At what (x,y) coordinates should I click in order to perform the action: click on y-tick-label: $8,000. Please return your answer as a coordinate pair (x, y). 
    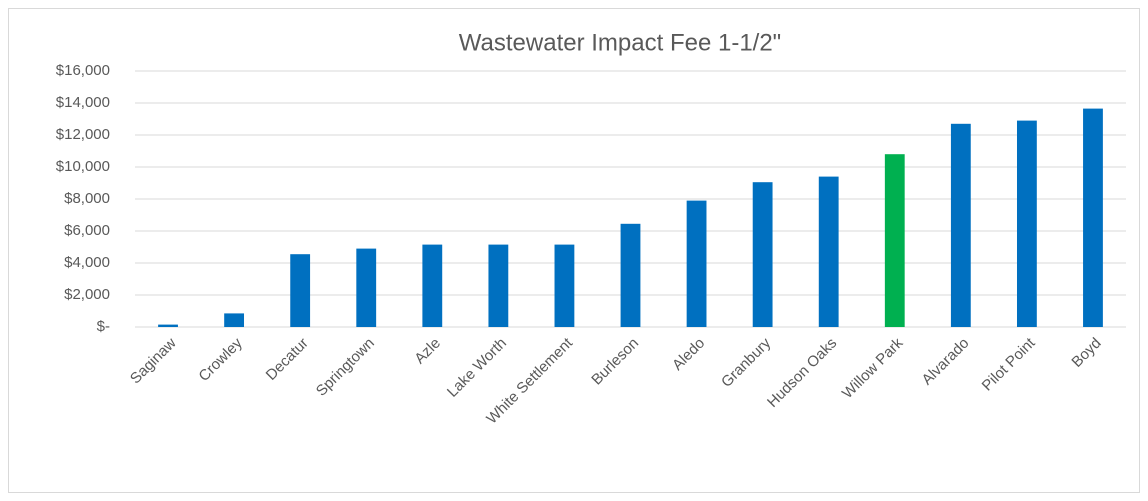
    Looking at the image, I should click on (87, 198).